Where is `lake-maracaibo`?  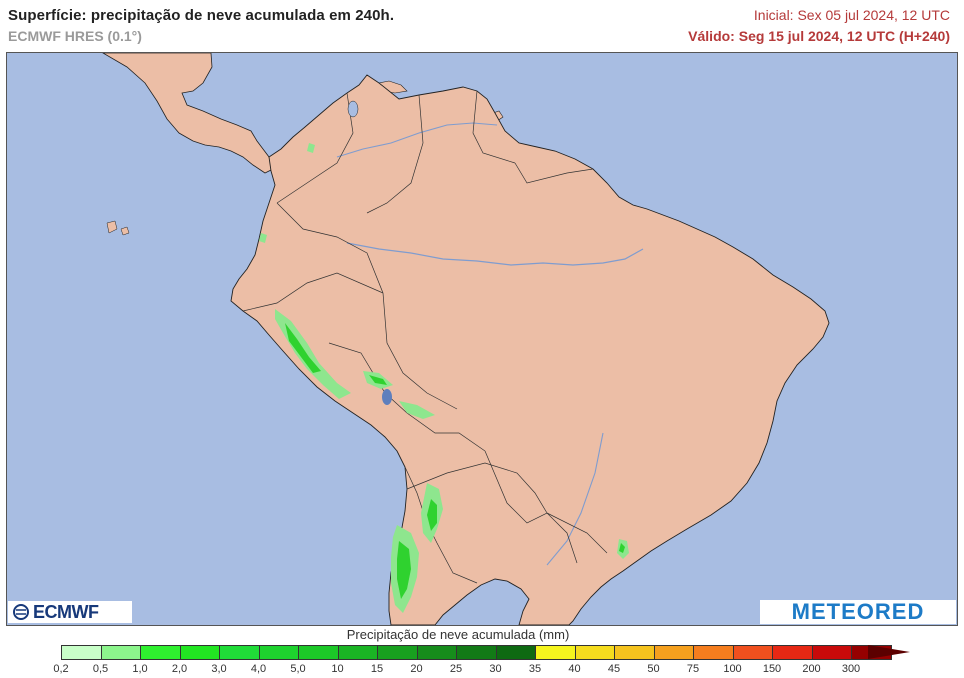
lake-maracaibo is located at coordinates (353, 109).